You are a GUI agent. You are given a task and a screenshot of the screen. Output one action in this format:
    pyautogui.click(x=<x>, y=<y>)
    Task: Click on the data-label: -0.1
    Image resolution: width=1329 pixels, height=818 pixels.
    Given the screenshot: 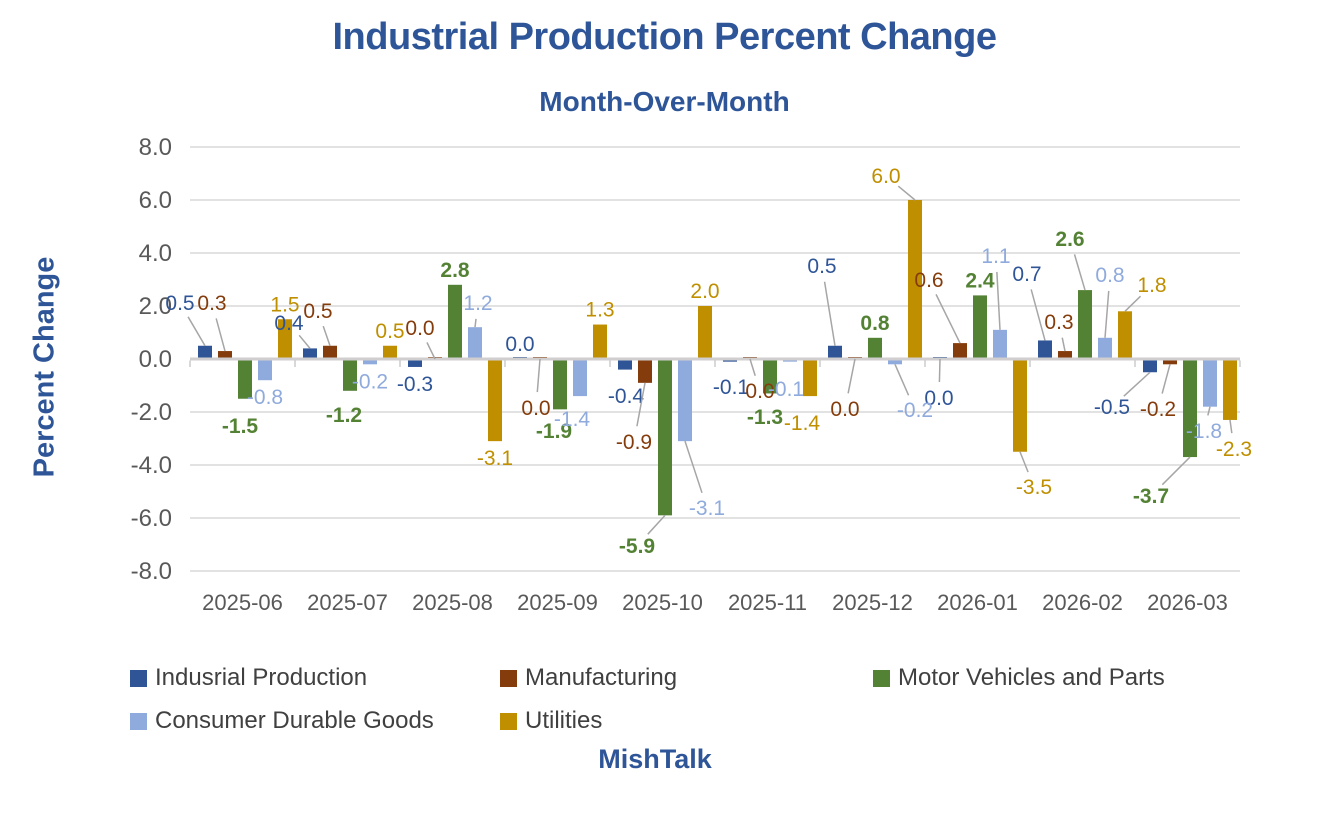 What is the action you would take?
    pyautogui.click(x=786, y=389)
    